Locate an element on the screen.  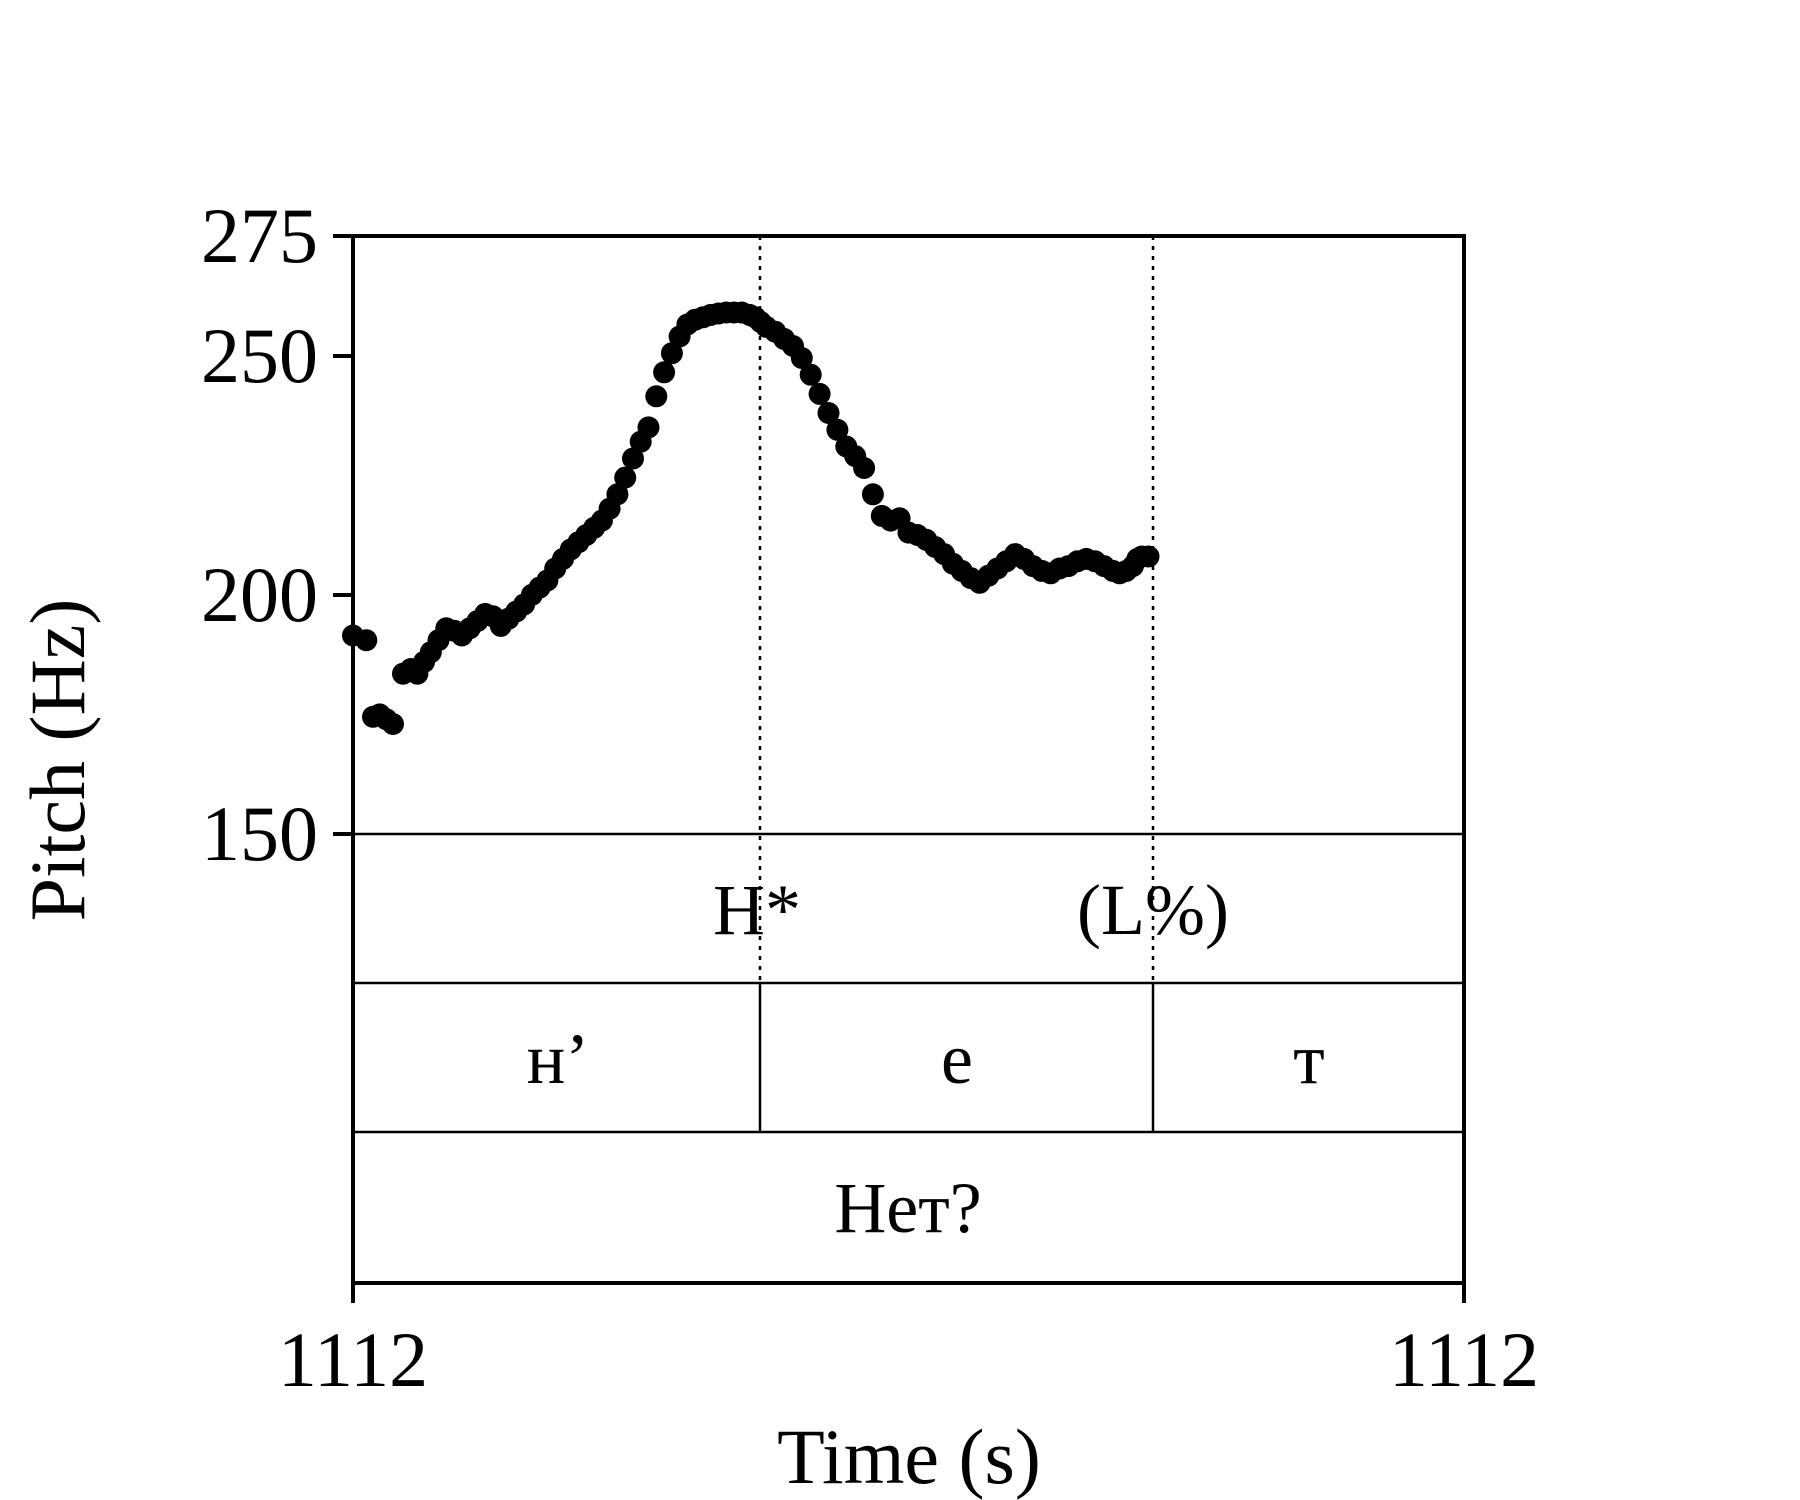
word-label: Нет? is located at coordinates (907, 1208).